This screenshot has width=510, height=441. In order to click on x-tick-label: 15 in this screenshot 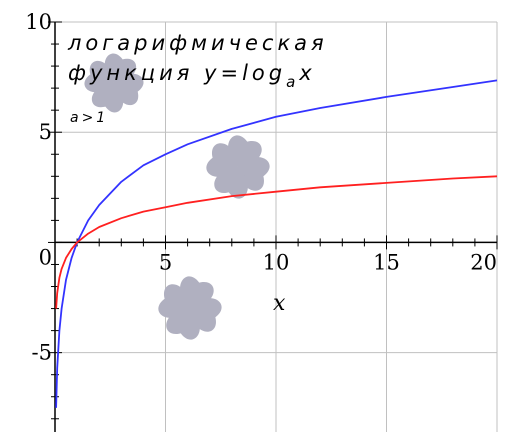, I will do `click(386, 262)`.